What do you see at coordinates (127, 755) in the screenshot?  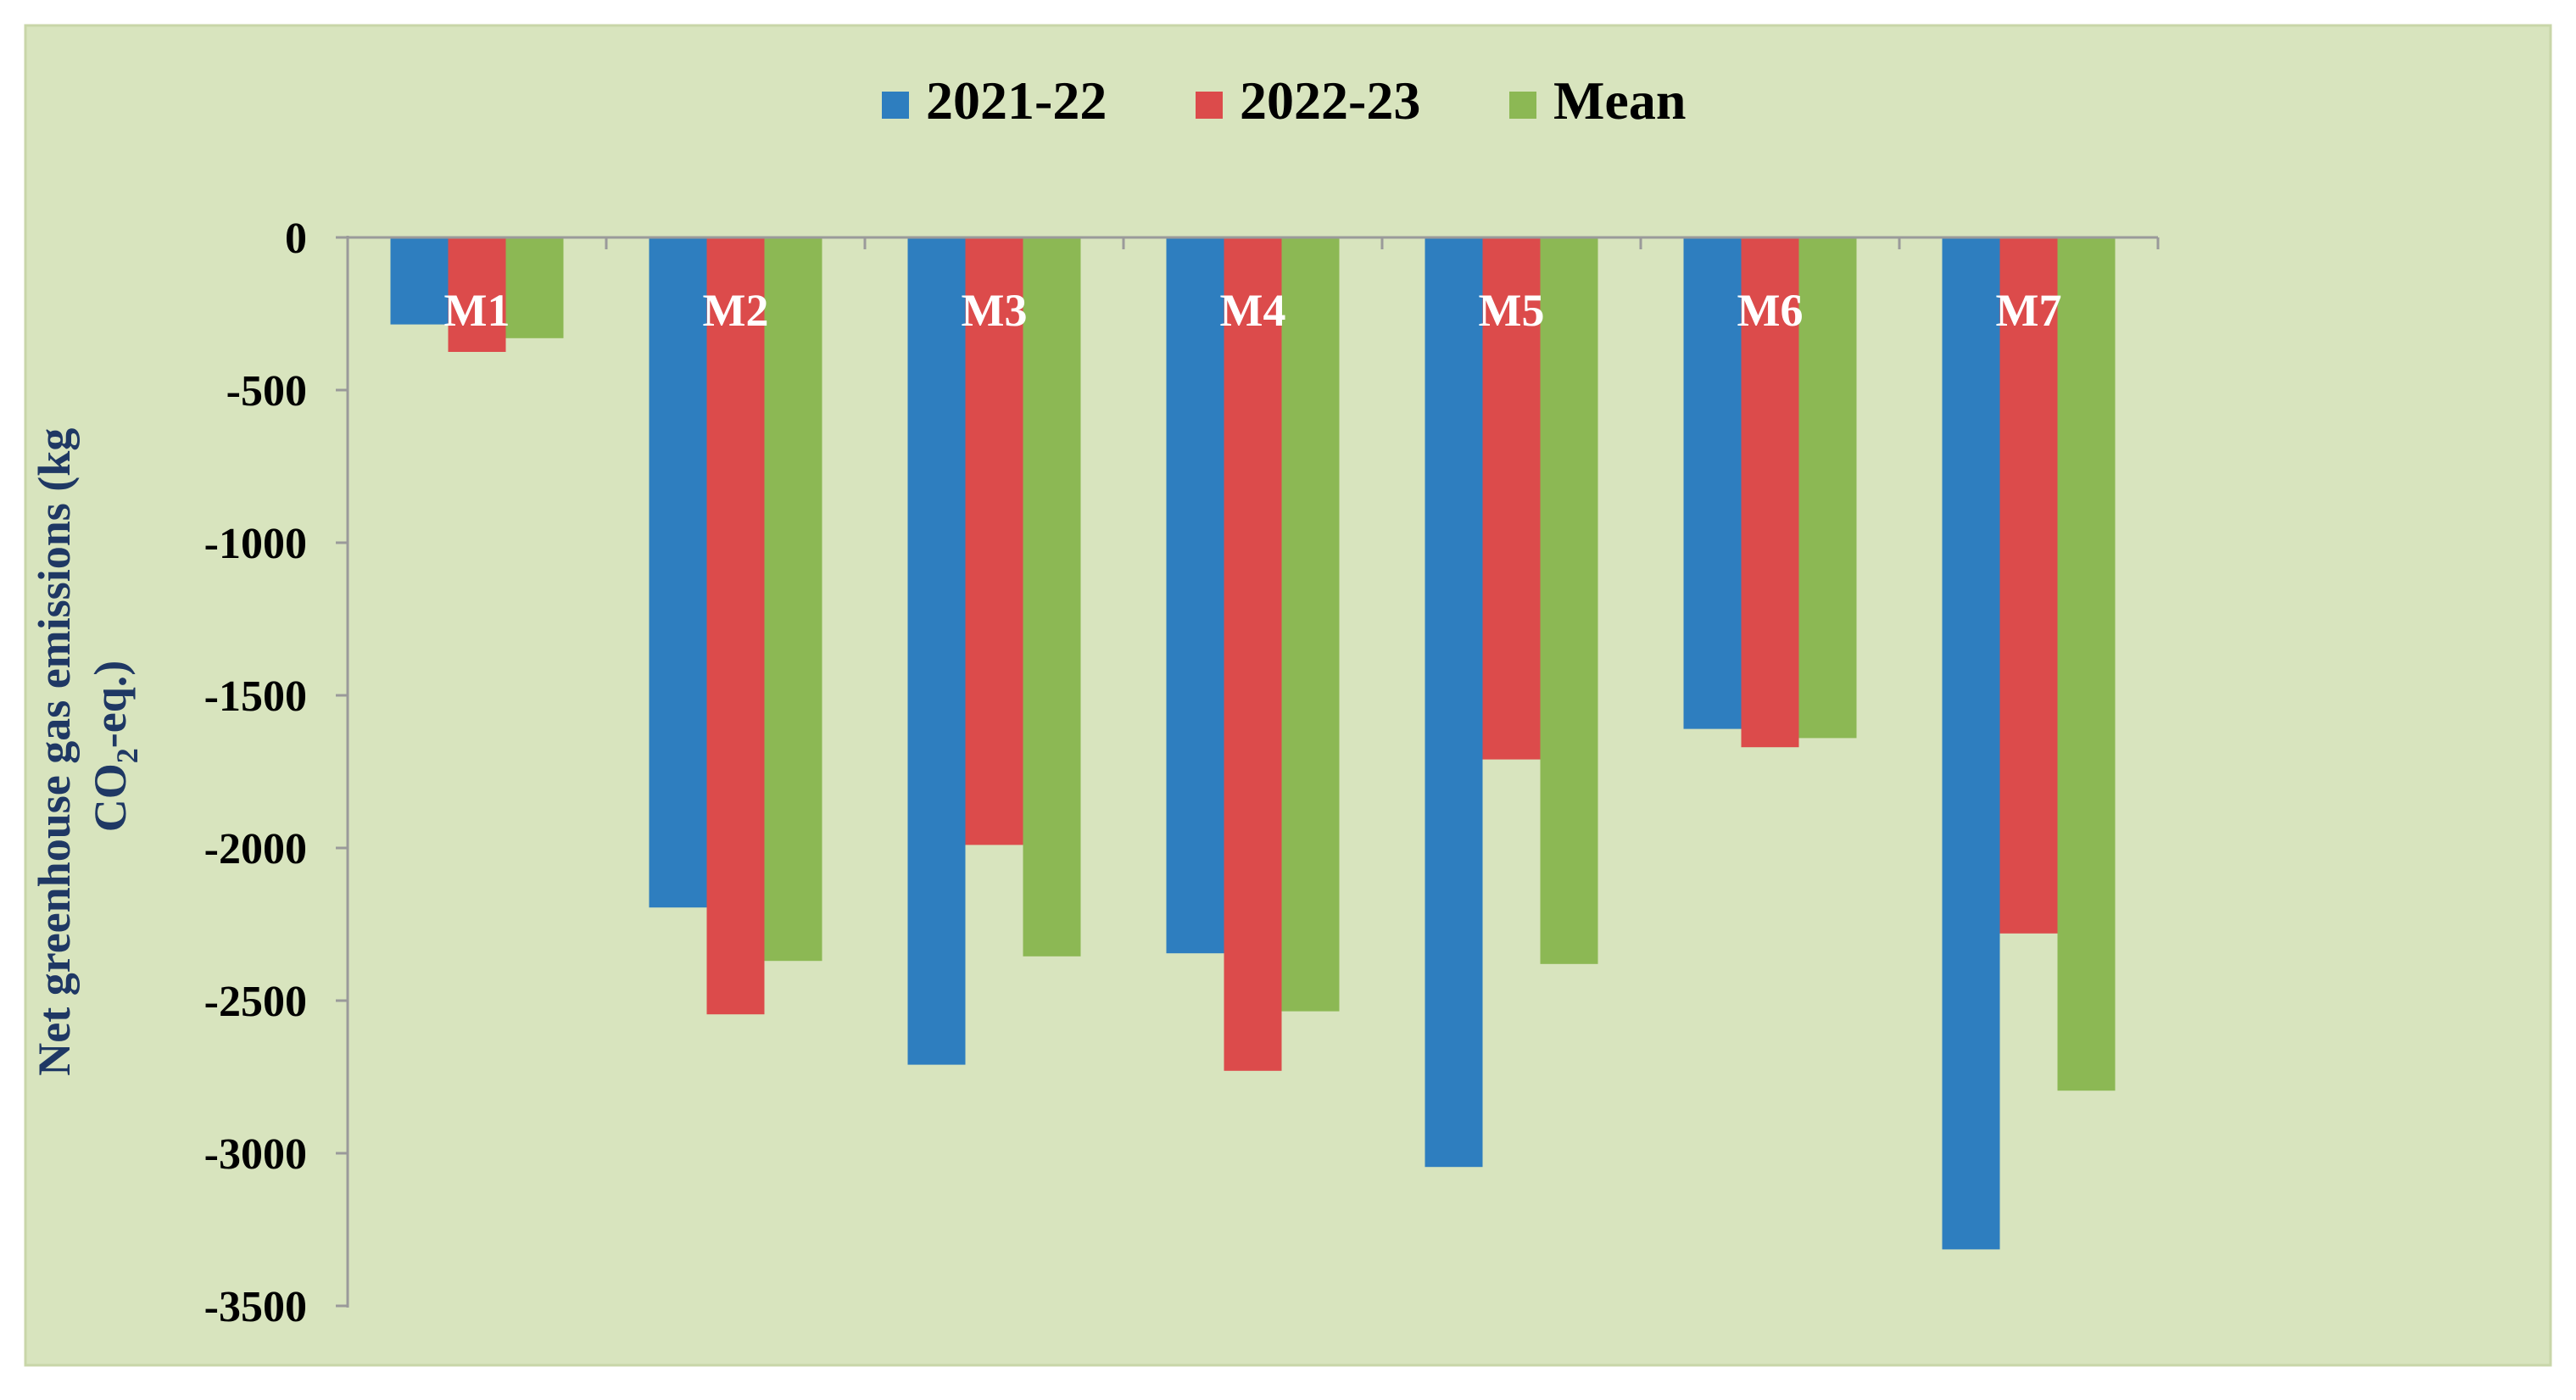 I see `y-axis-label-subscript: 2` at bounding box center [127, 755].